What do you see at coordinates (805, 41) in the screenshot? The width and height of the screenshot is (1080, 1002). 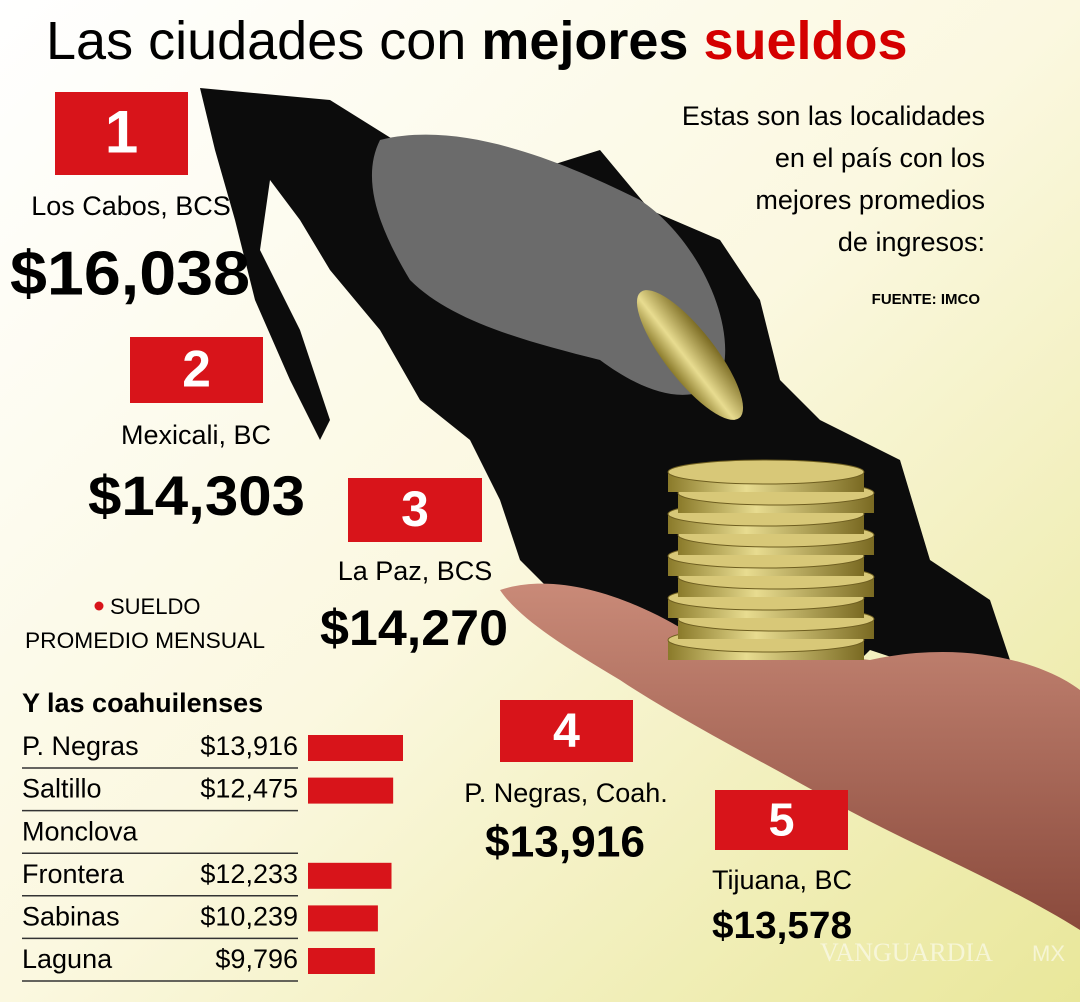 I see `title-red: sueldos` at bounding box center [805, 41].